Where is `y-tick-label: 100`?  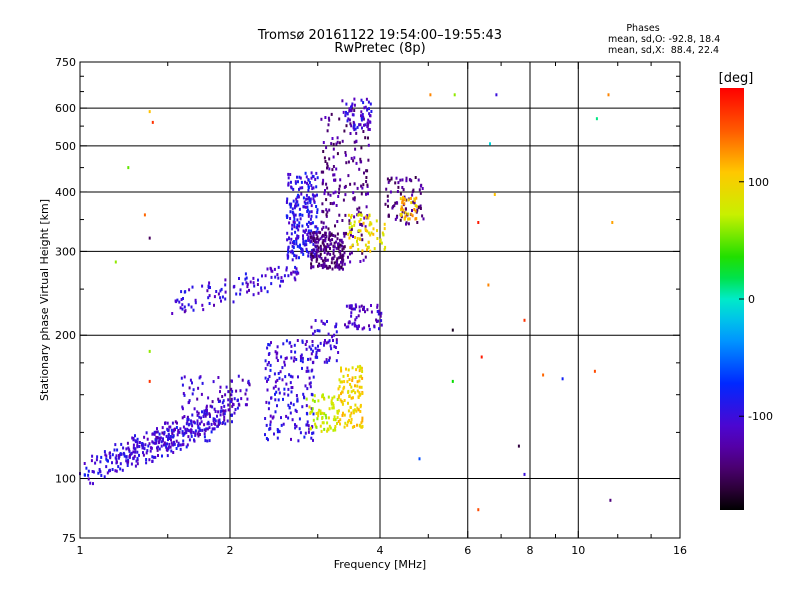
y-tick-label: 100 is located at coordinates (65, 479).